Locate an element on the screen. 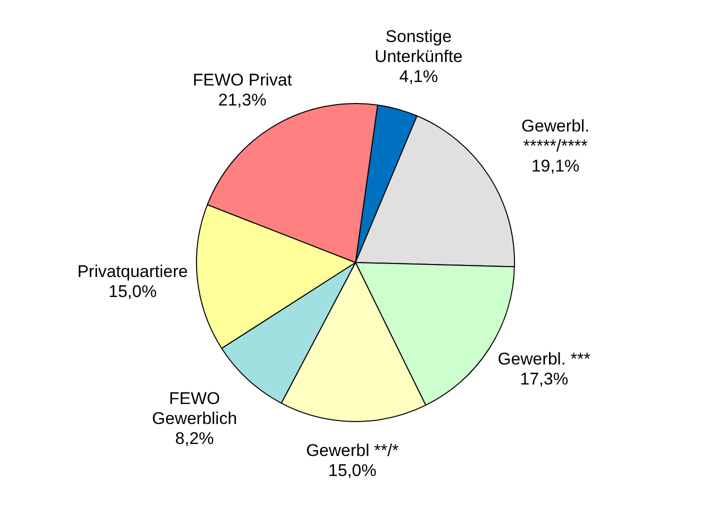 The height and width of the screenshot is (505, 711). slice-label: FEWO Gewerblich is located at coordinates (195, 408).